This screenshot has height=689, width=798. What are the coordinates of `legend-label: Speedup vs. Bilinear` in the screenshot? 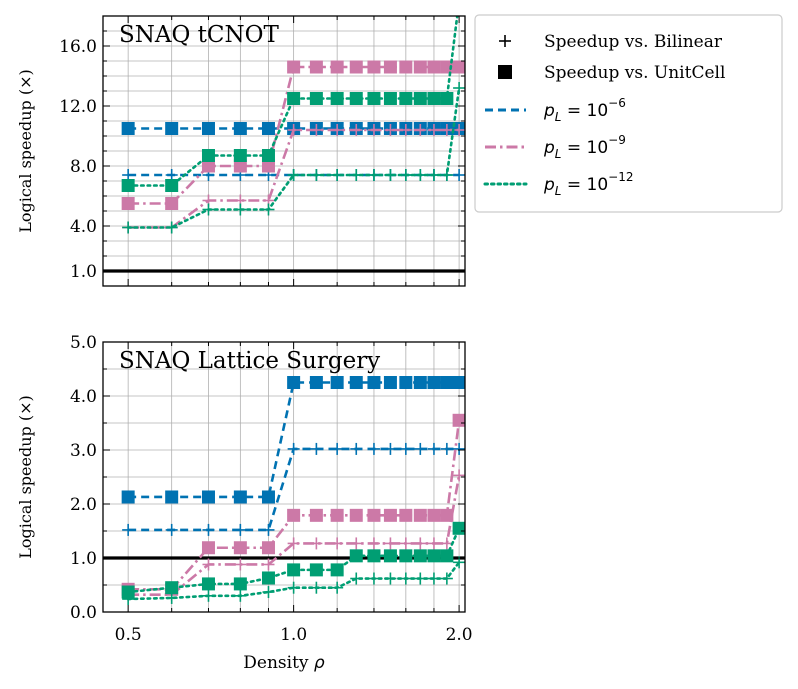 It's located at (633, 42).